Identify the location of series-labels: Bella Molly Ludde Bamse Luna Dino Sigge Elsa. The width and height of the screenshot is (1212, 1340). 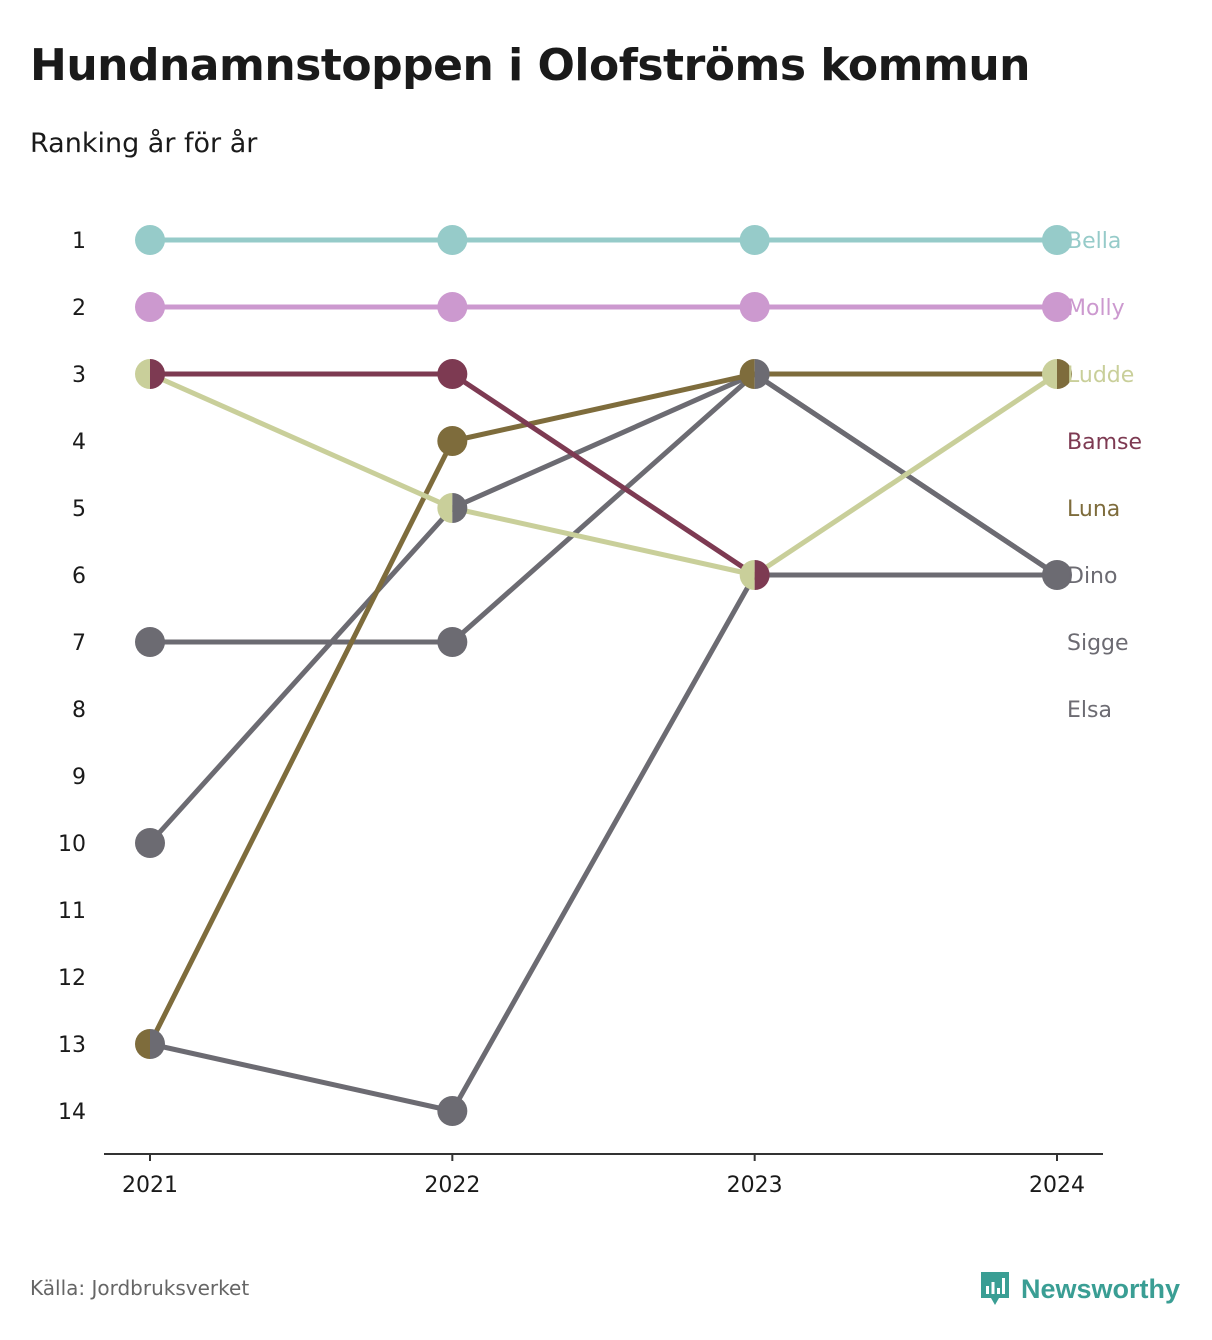
(1104, 476).